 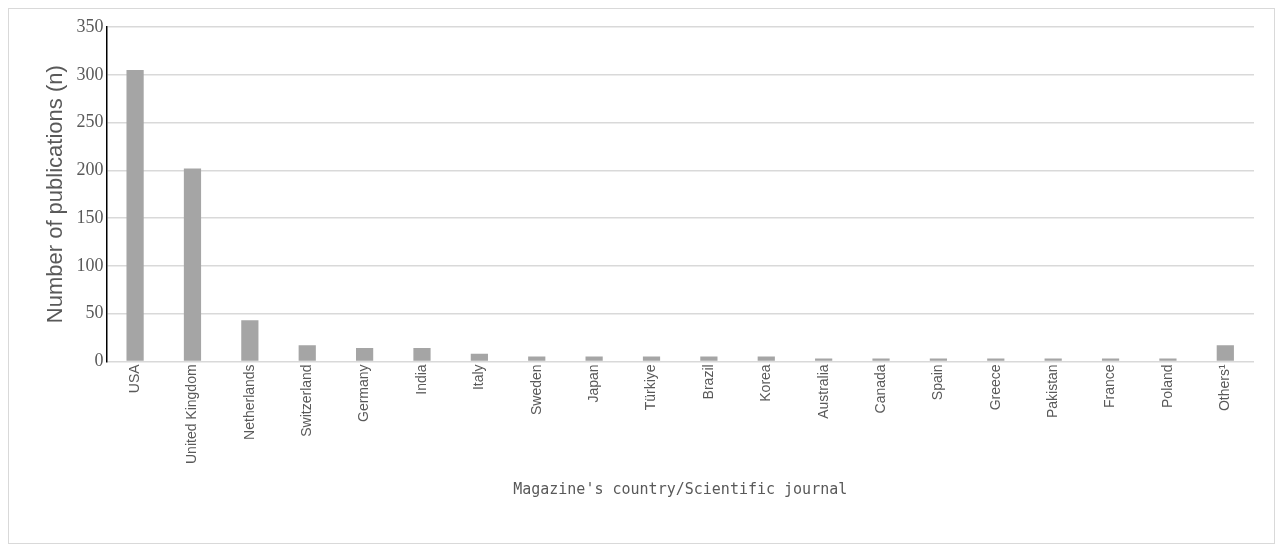 I want to click on x-tick-label: India, so click(x=420, y=379).